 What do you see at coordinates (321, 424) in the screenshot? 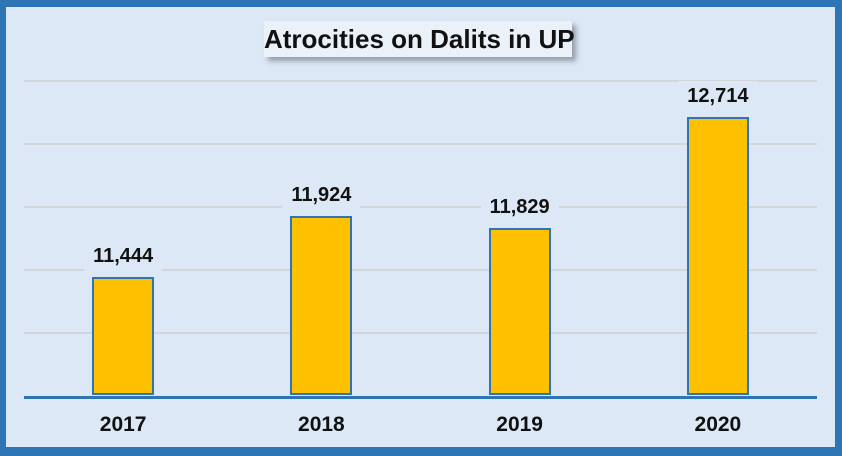
I see `x-tick-label: 2018` at bounding box center [321, 424].